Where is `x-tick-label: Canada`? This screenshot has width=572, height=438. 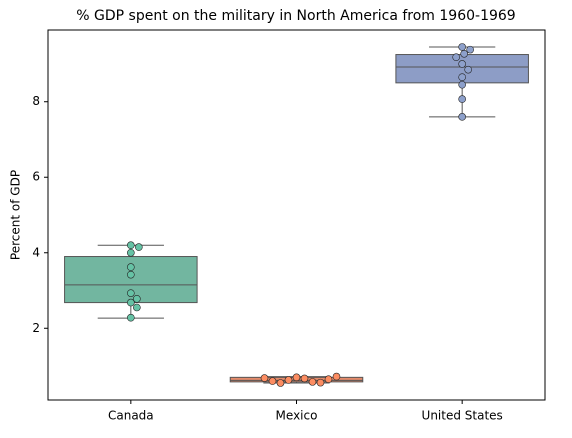 x-tick-label: Canada is located at coordinates (131, 416).